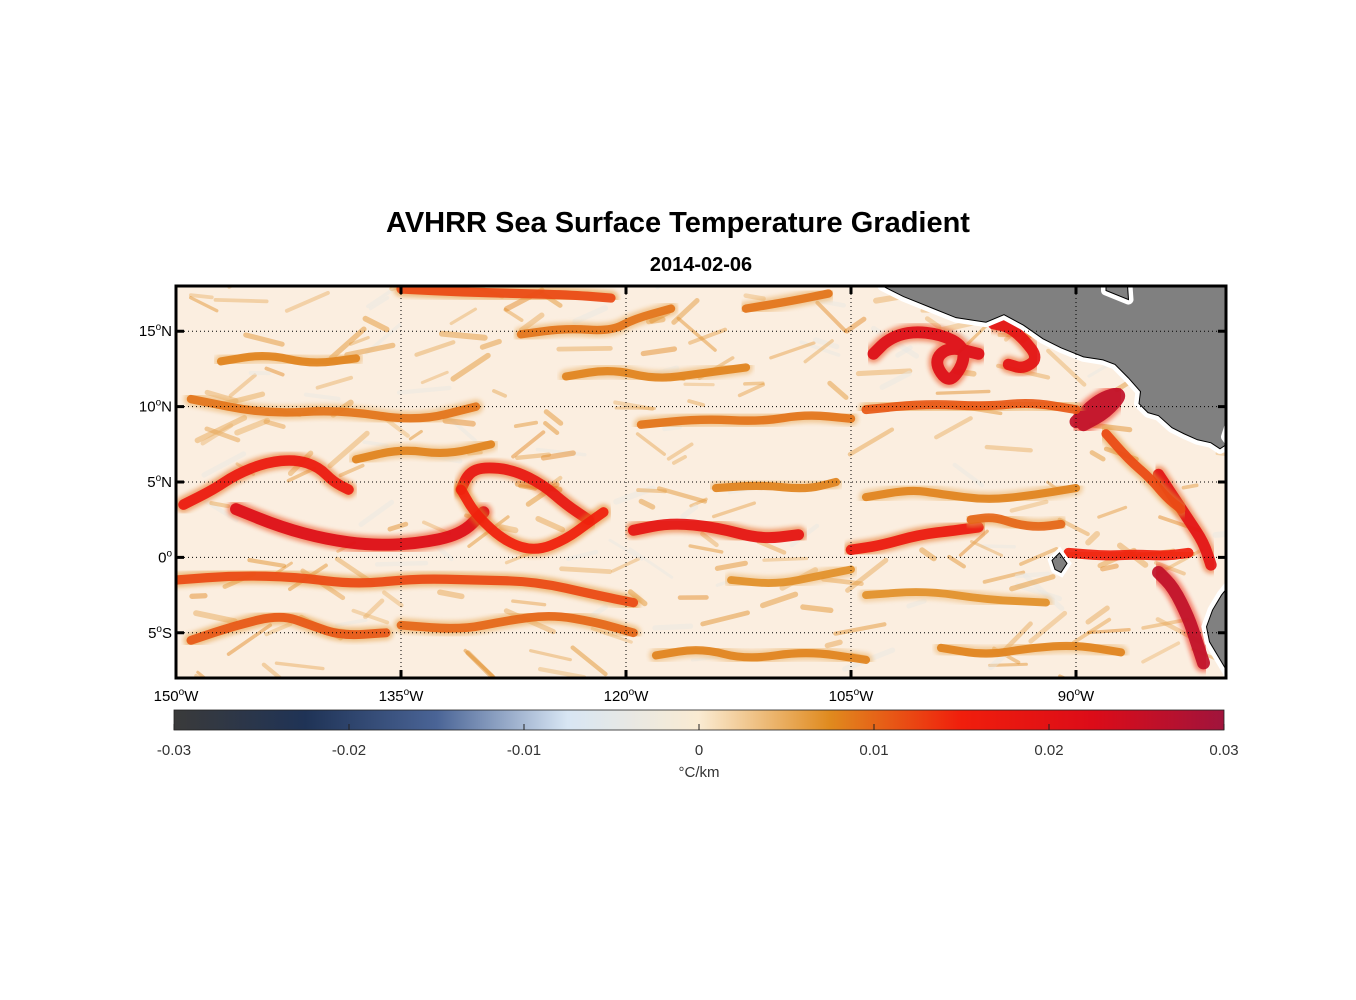 Image resolution: width=1356 pixels, height=1000 pixels. I want to click on figure-title: AVHRR Sea Surface Temperature Gradient, so click(678, 223).